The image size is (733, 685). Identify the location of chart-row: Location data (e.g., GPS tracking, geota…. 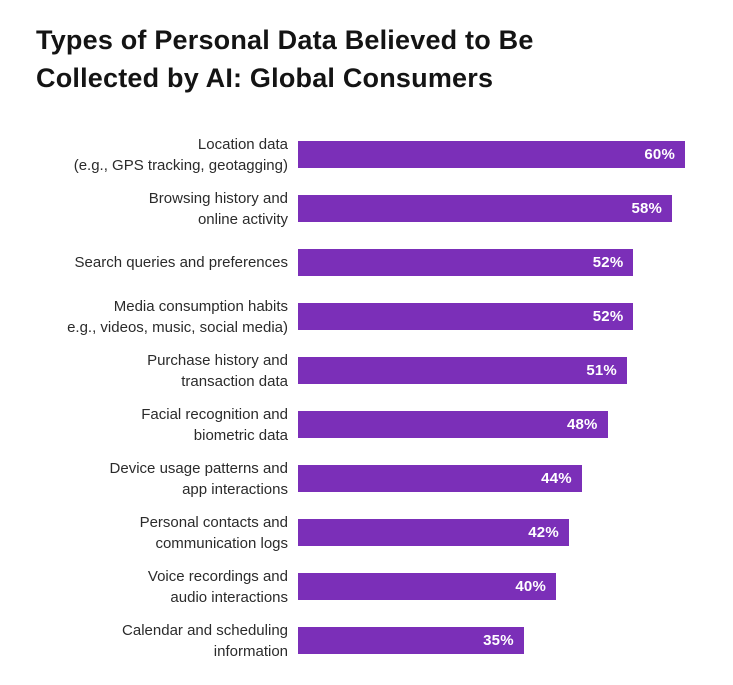
(360, 155).